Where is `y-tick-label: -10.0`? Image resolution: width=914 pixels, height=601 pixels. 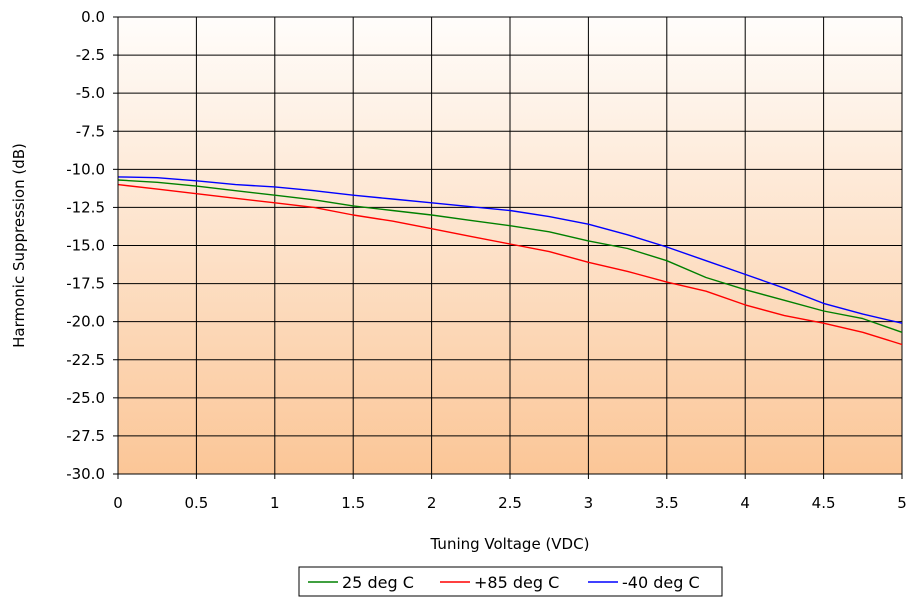 y-tick-label: -10.0 is located at coordinates (85, 169).